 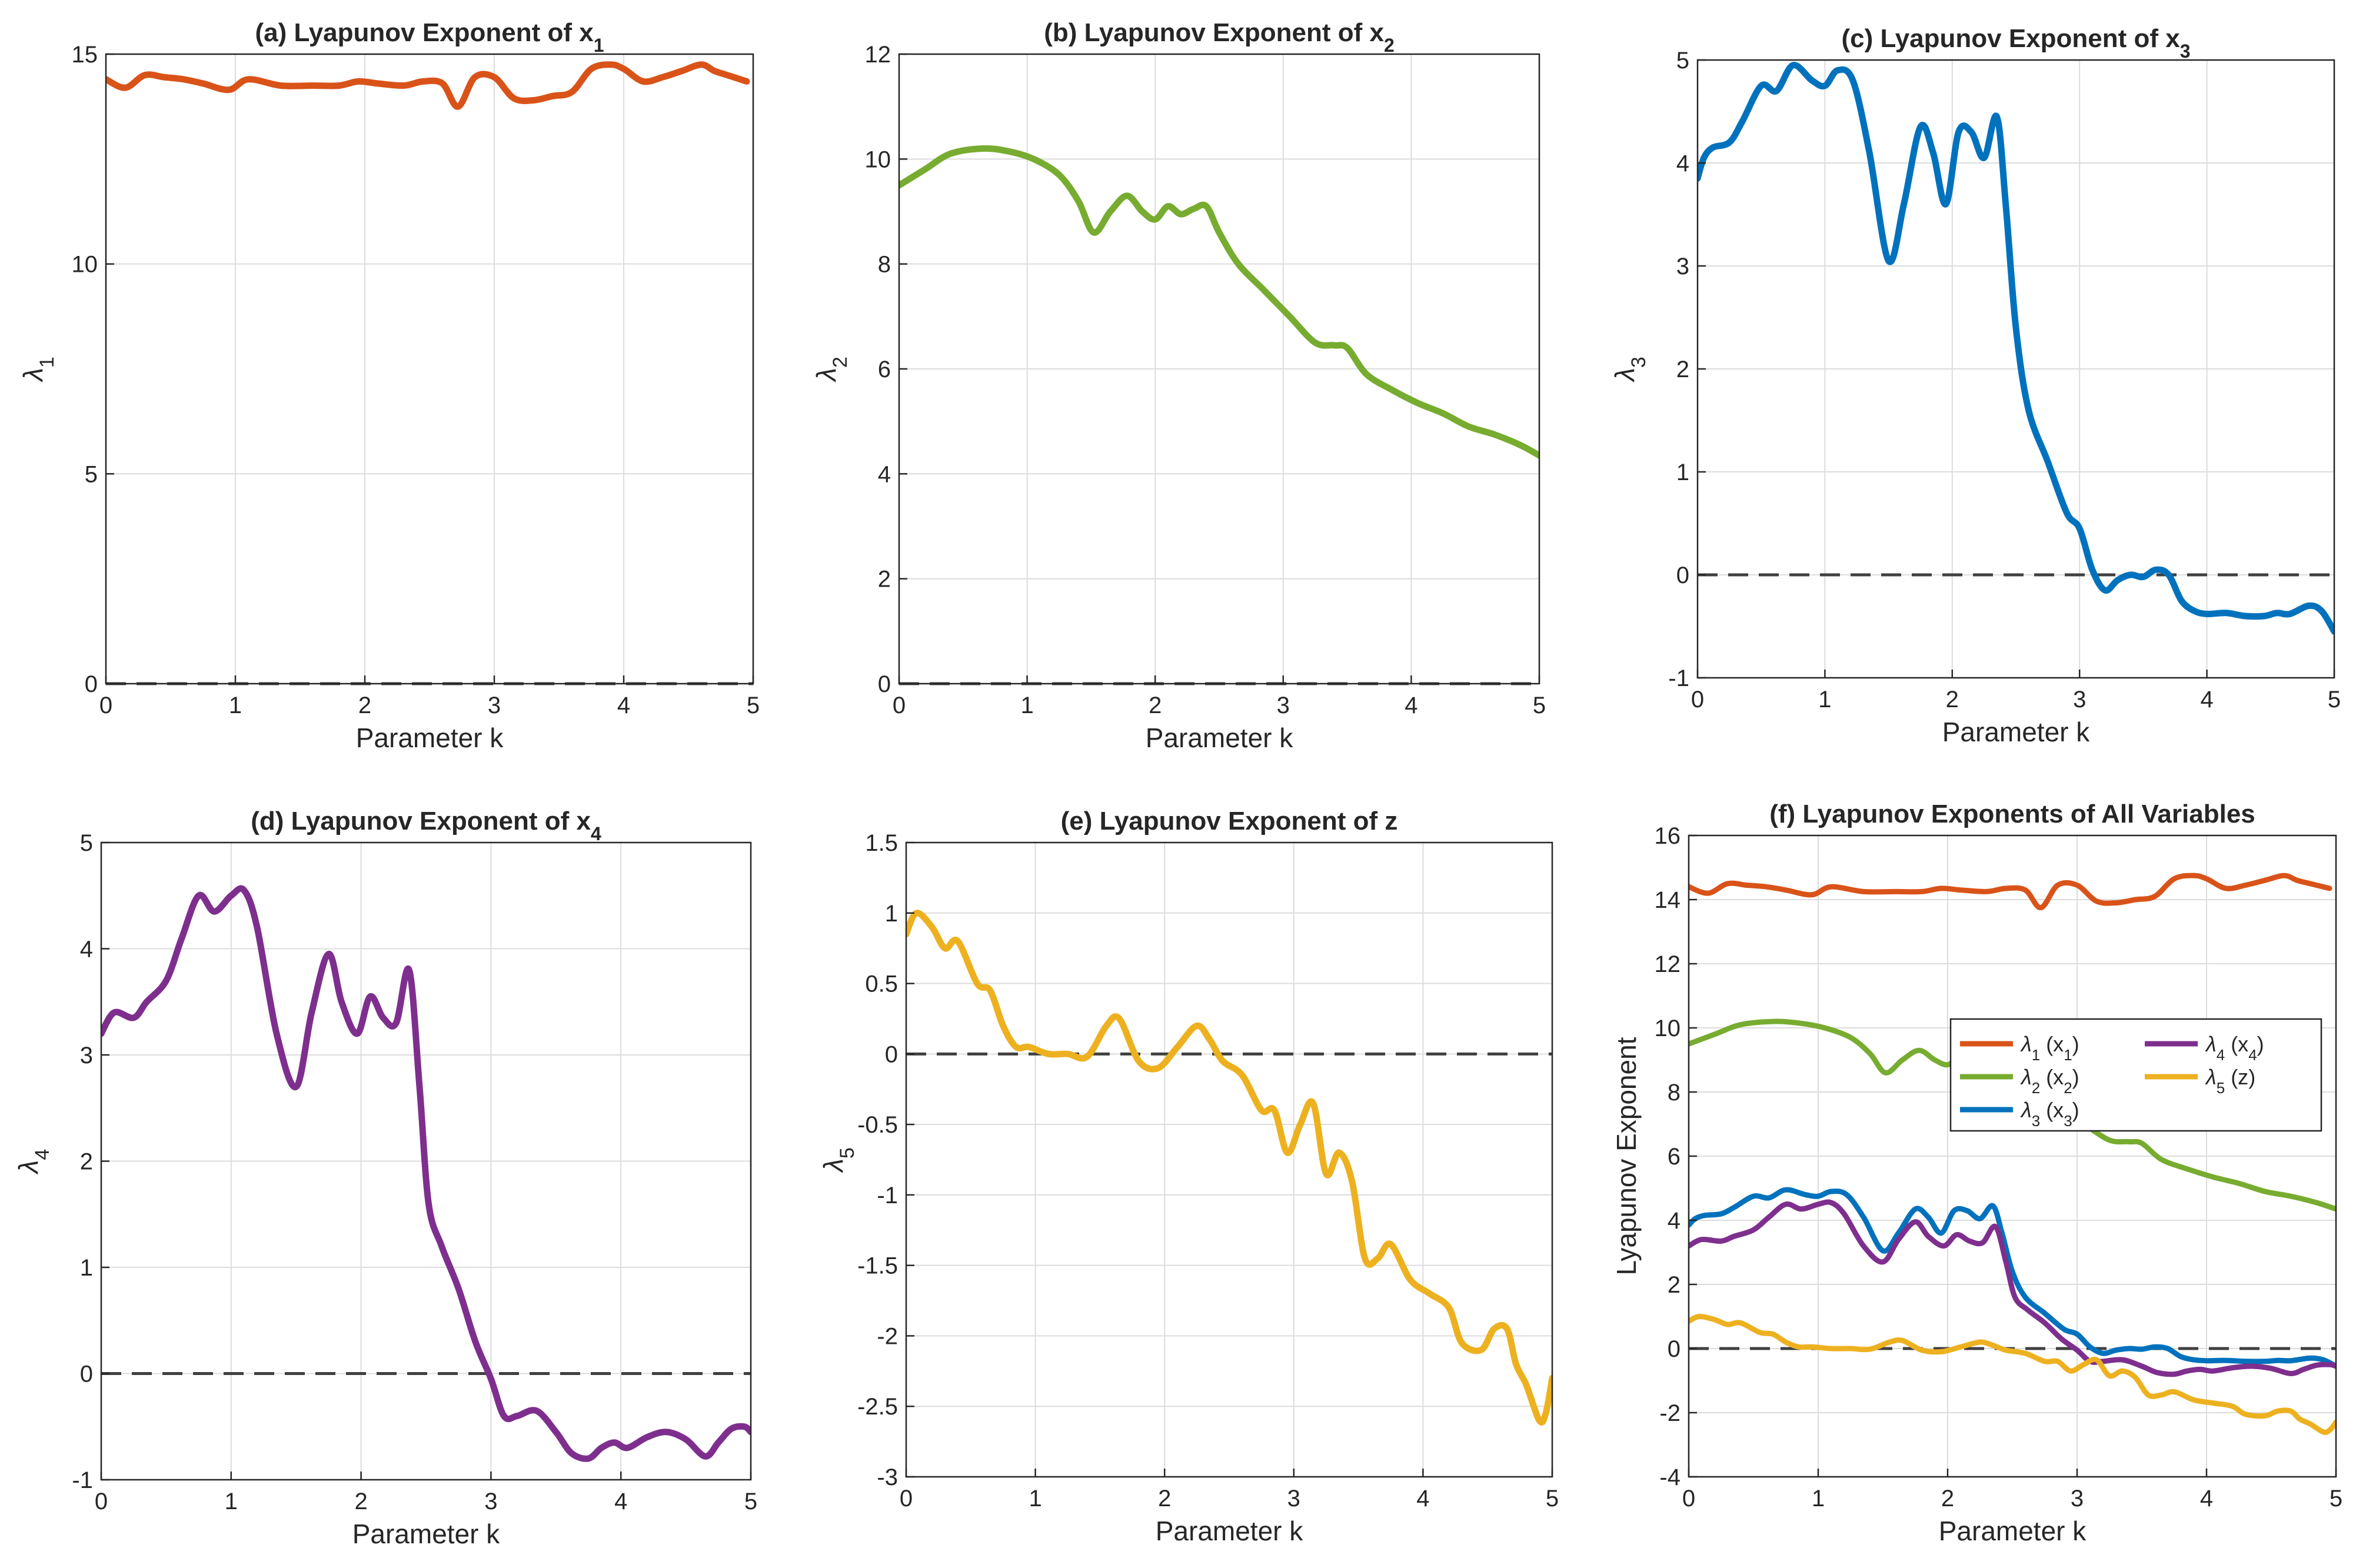 What do you see at coordinates (887, 1336) in the screenshot?
I see `y-tick-label: -2` at bounding box center [887, 1336].